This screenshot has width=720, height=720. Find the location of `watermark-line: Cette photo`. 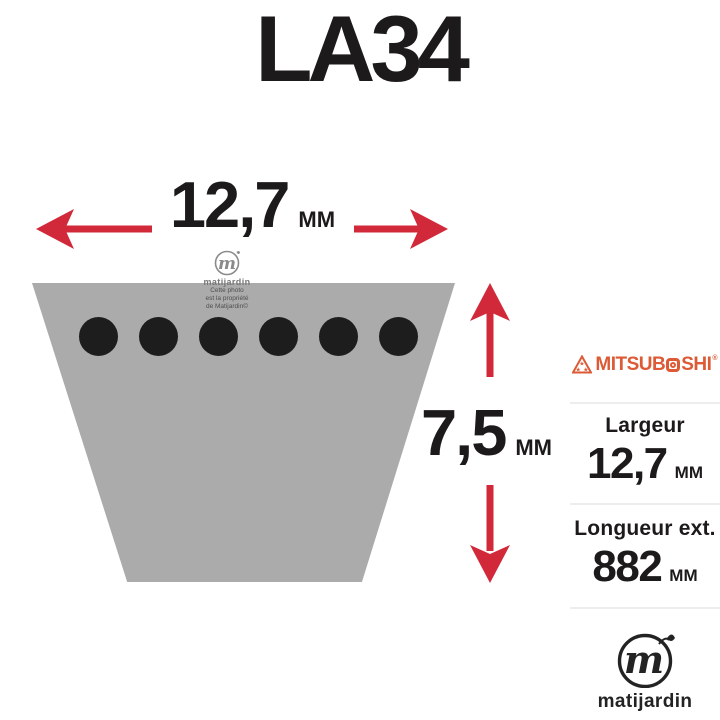

watermark-line: Cette photo is located at coordinates (227, 290).